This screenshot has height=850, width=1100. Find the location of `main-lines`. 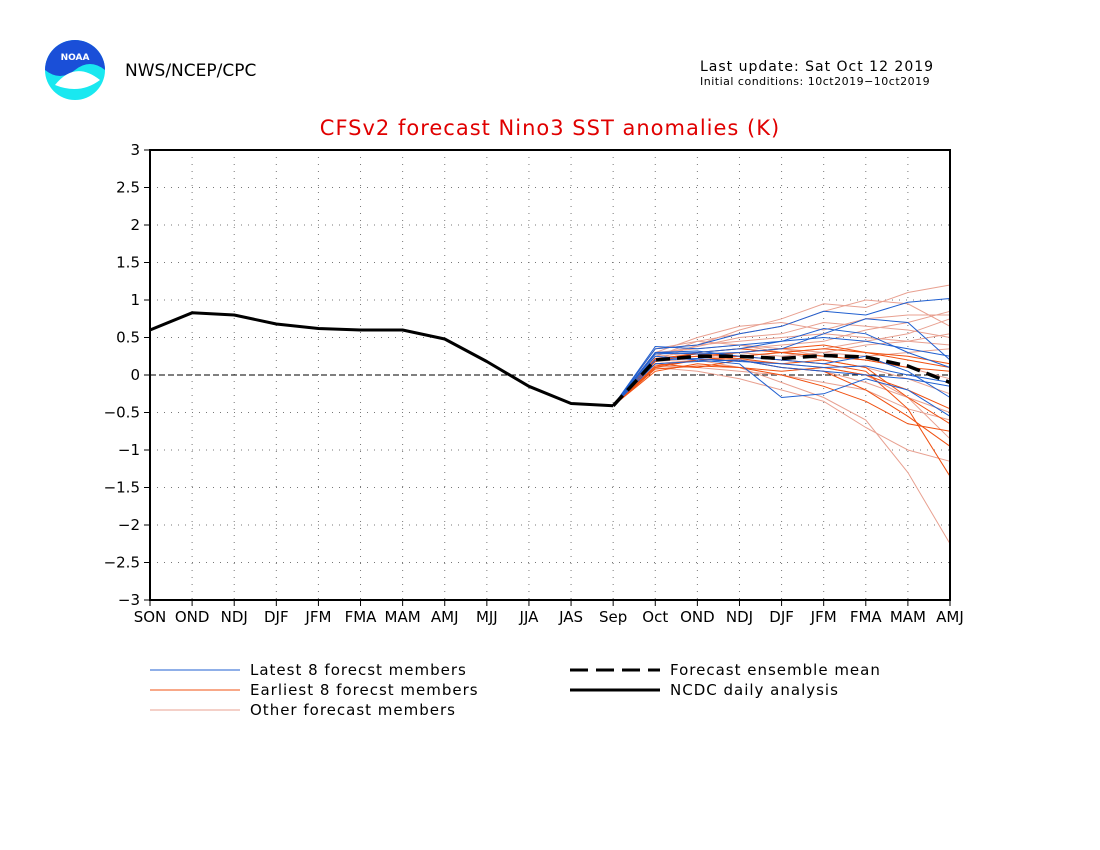

main-lines is located at coordinates (550, 359).